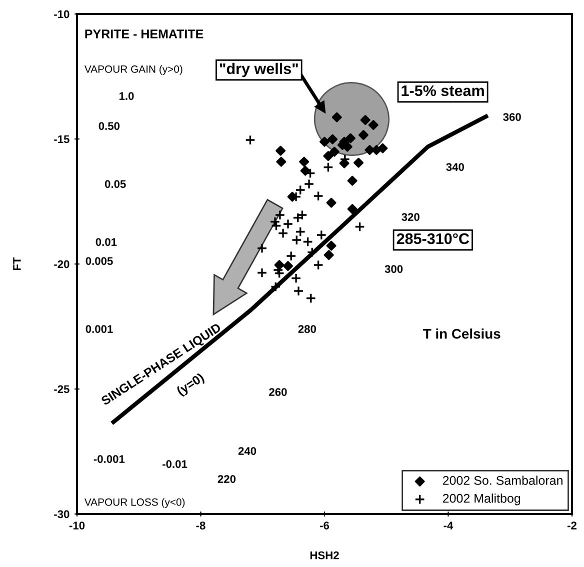 The height and width of the screenshot is (567, 584). I want to click on y-tick-label: -30, so click(62, 514).